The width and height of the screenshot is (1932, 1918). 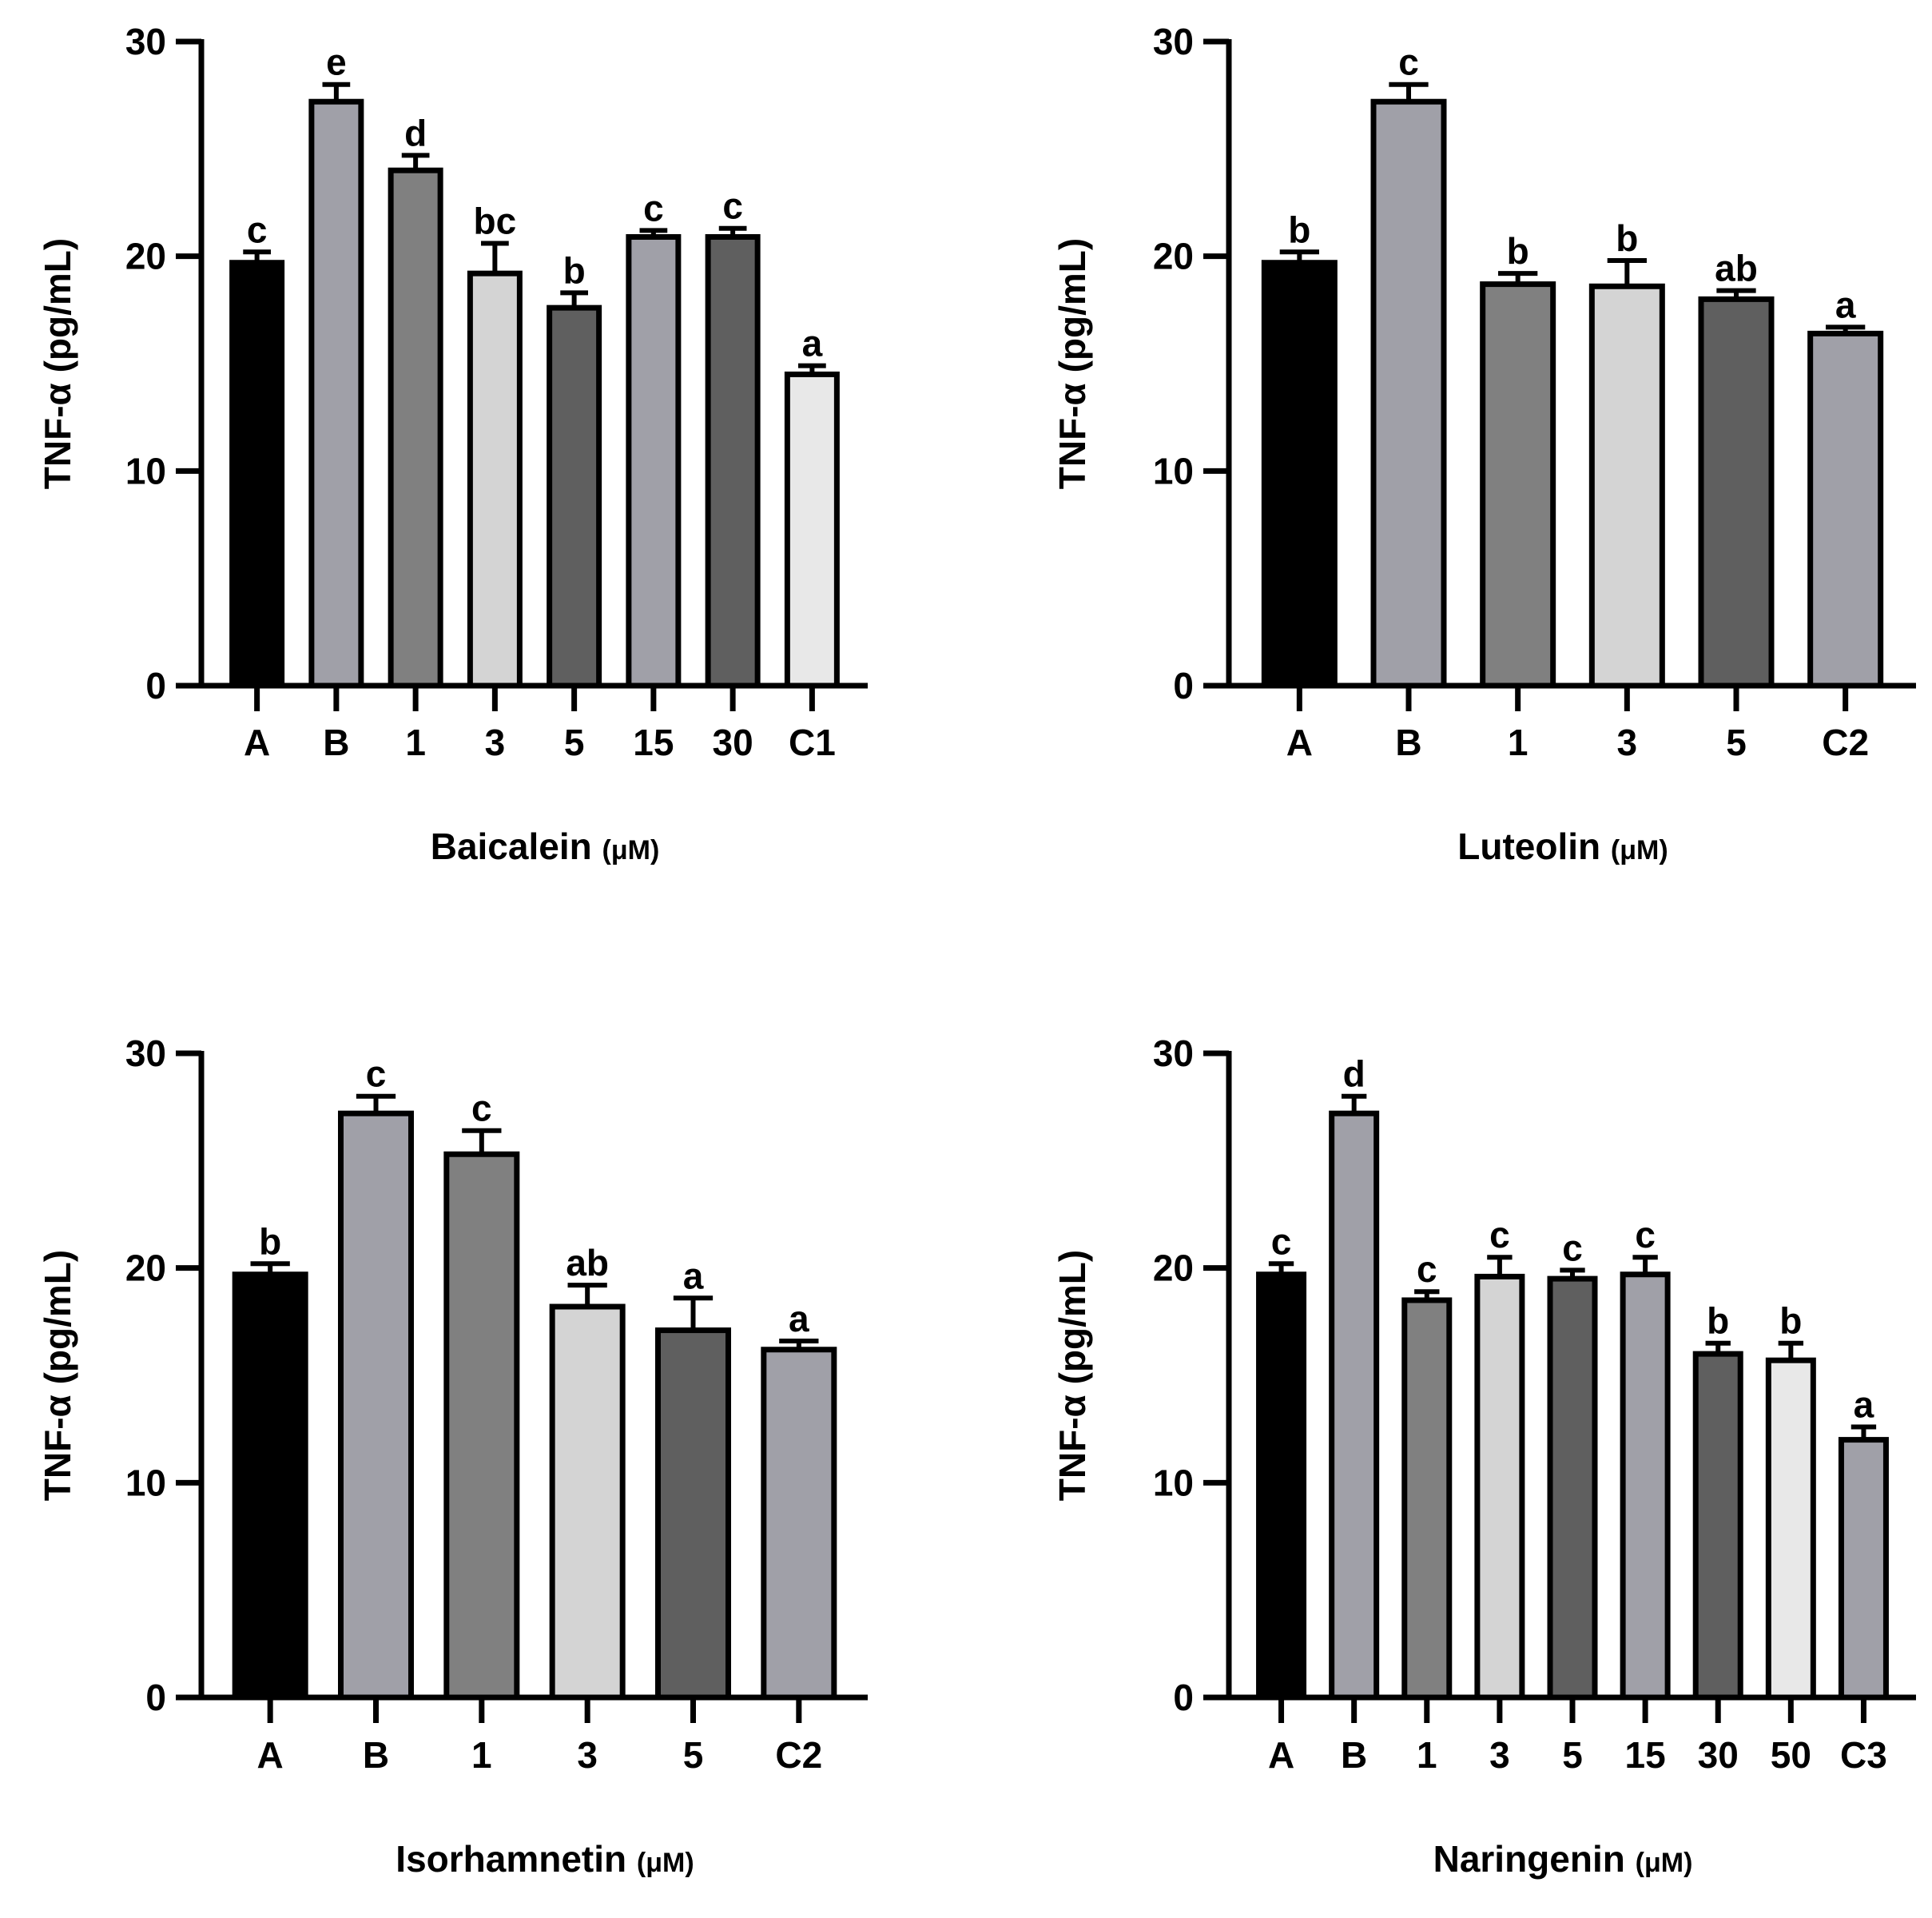 What do you see at coordinates (812, 742) in the screenshot?
I see `x-tick-label: C1` at bounding box center [812, 742].